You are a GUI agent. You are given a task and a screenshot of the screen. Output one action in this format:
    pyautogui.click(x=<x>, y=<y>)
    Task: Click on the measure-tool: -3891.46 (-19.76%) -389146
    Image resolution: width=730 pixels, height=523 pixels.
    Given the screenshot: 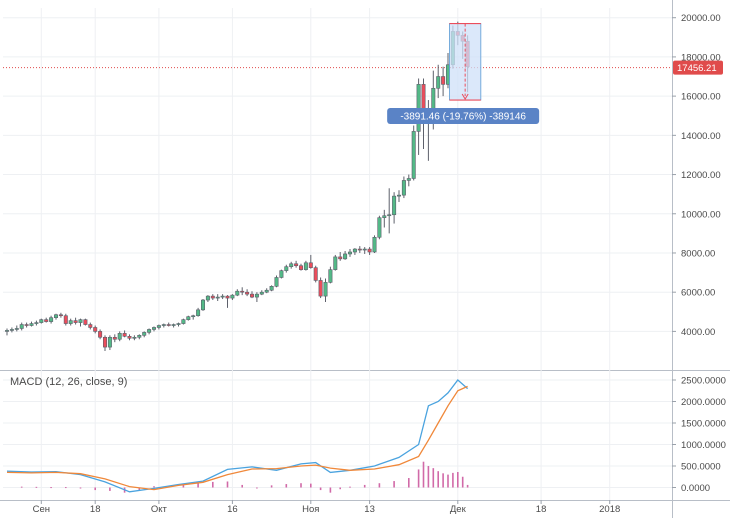 What is the action you would take?
    pyautogui.click(x=463, y=73)
    